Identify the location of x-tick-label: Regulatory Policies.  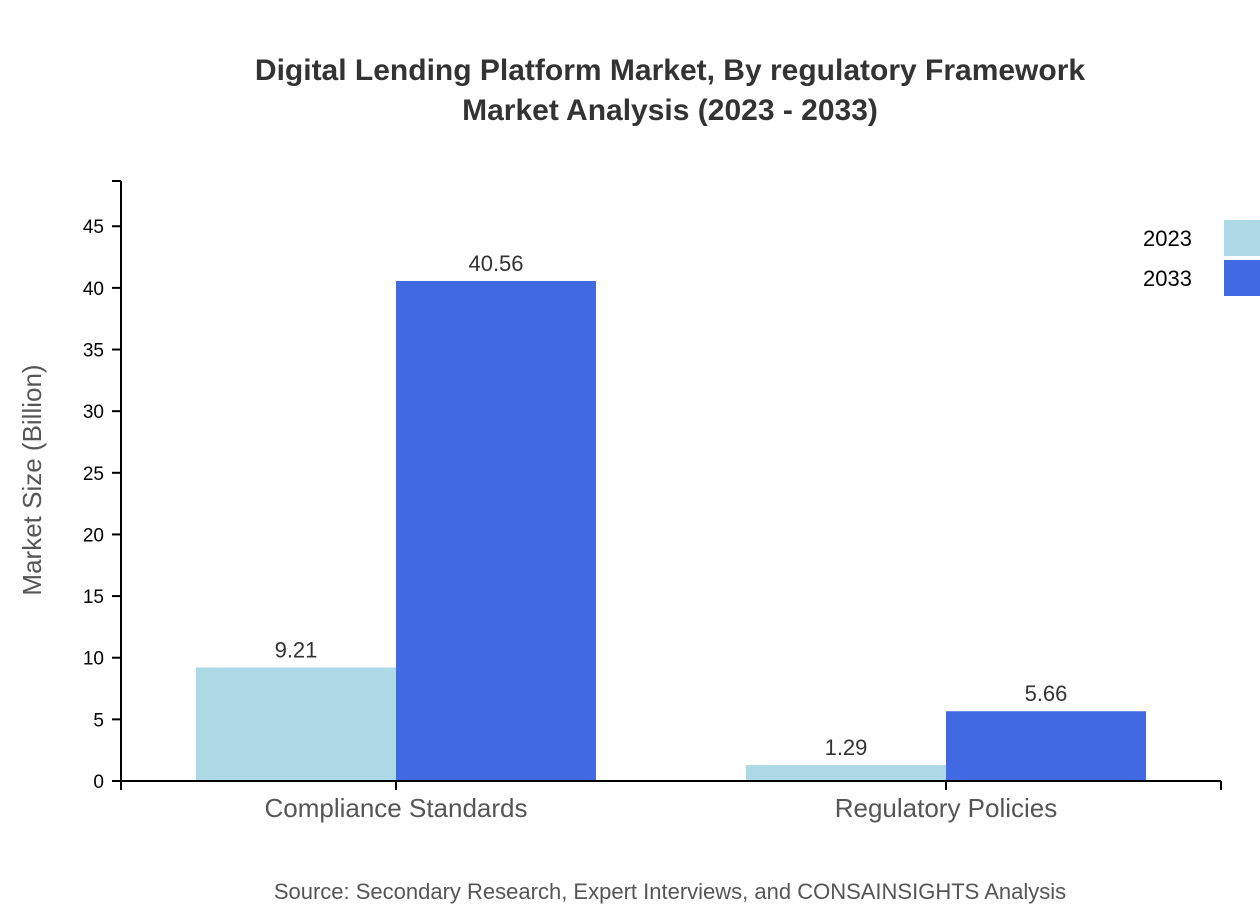
(946, 808).